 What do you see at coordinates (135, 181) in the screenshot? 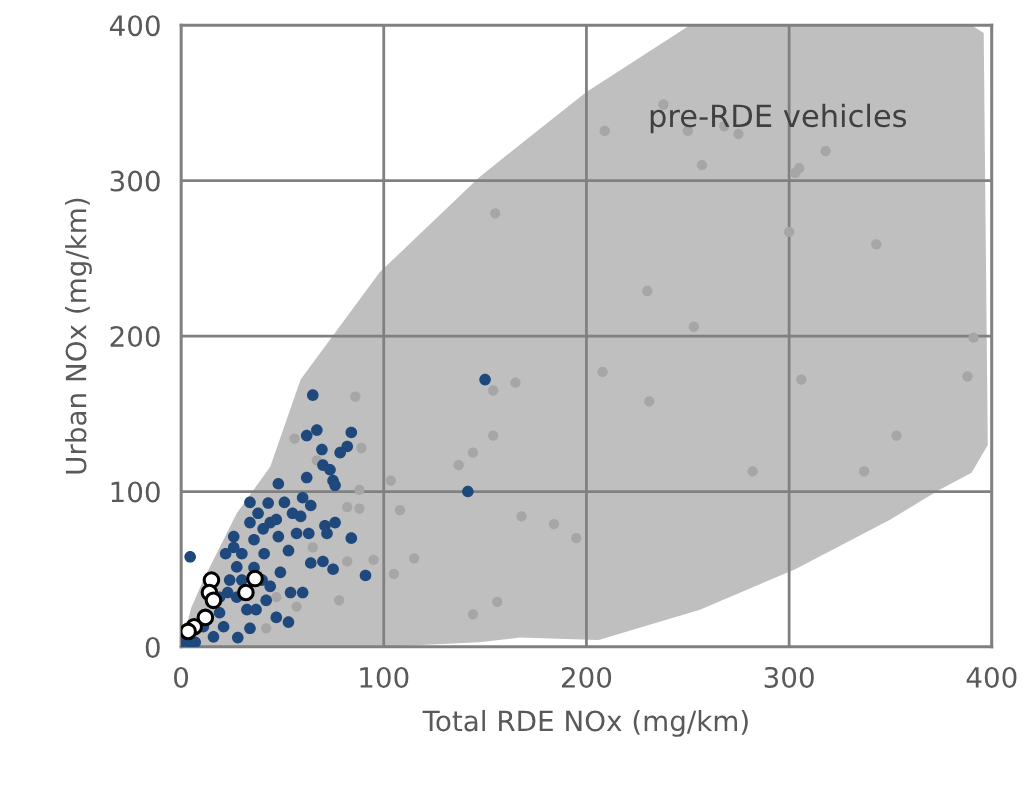
I see `y-tick-label: 300` at bounding box center [135, 181].